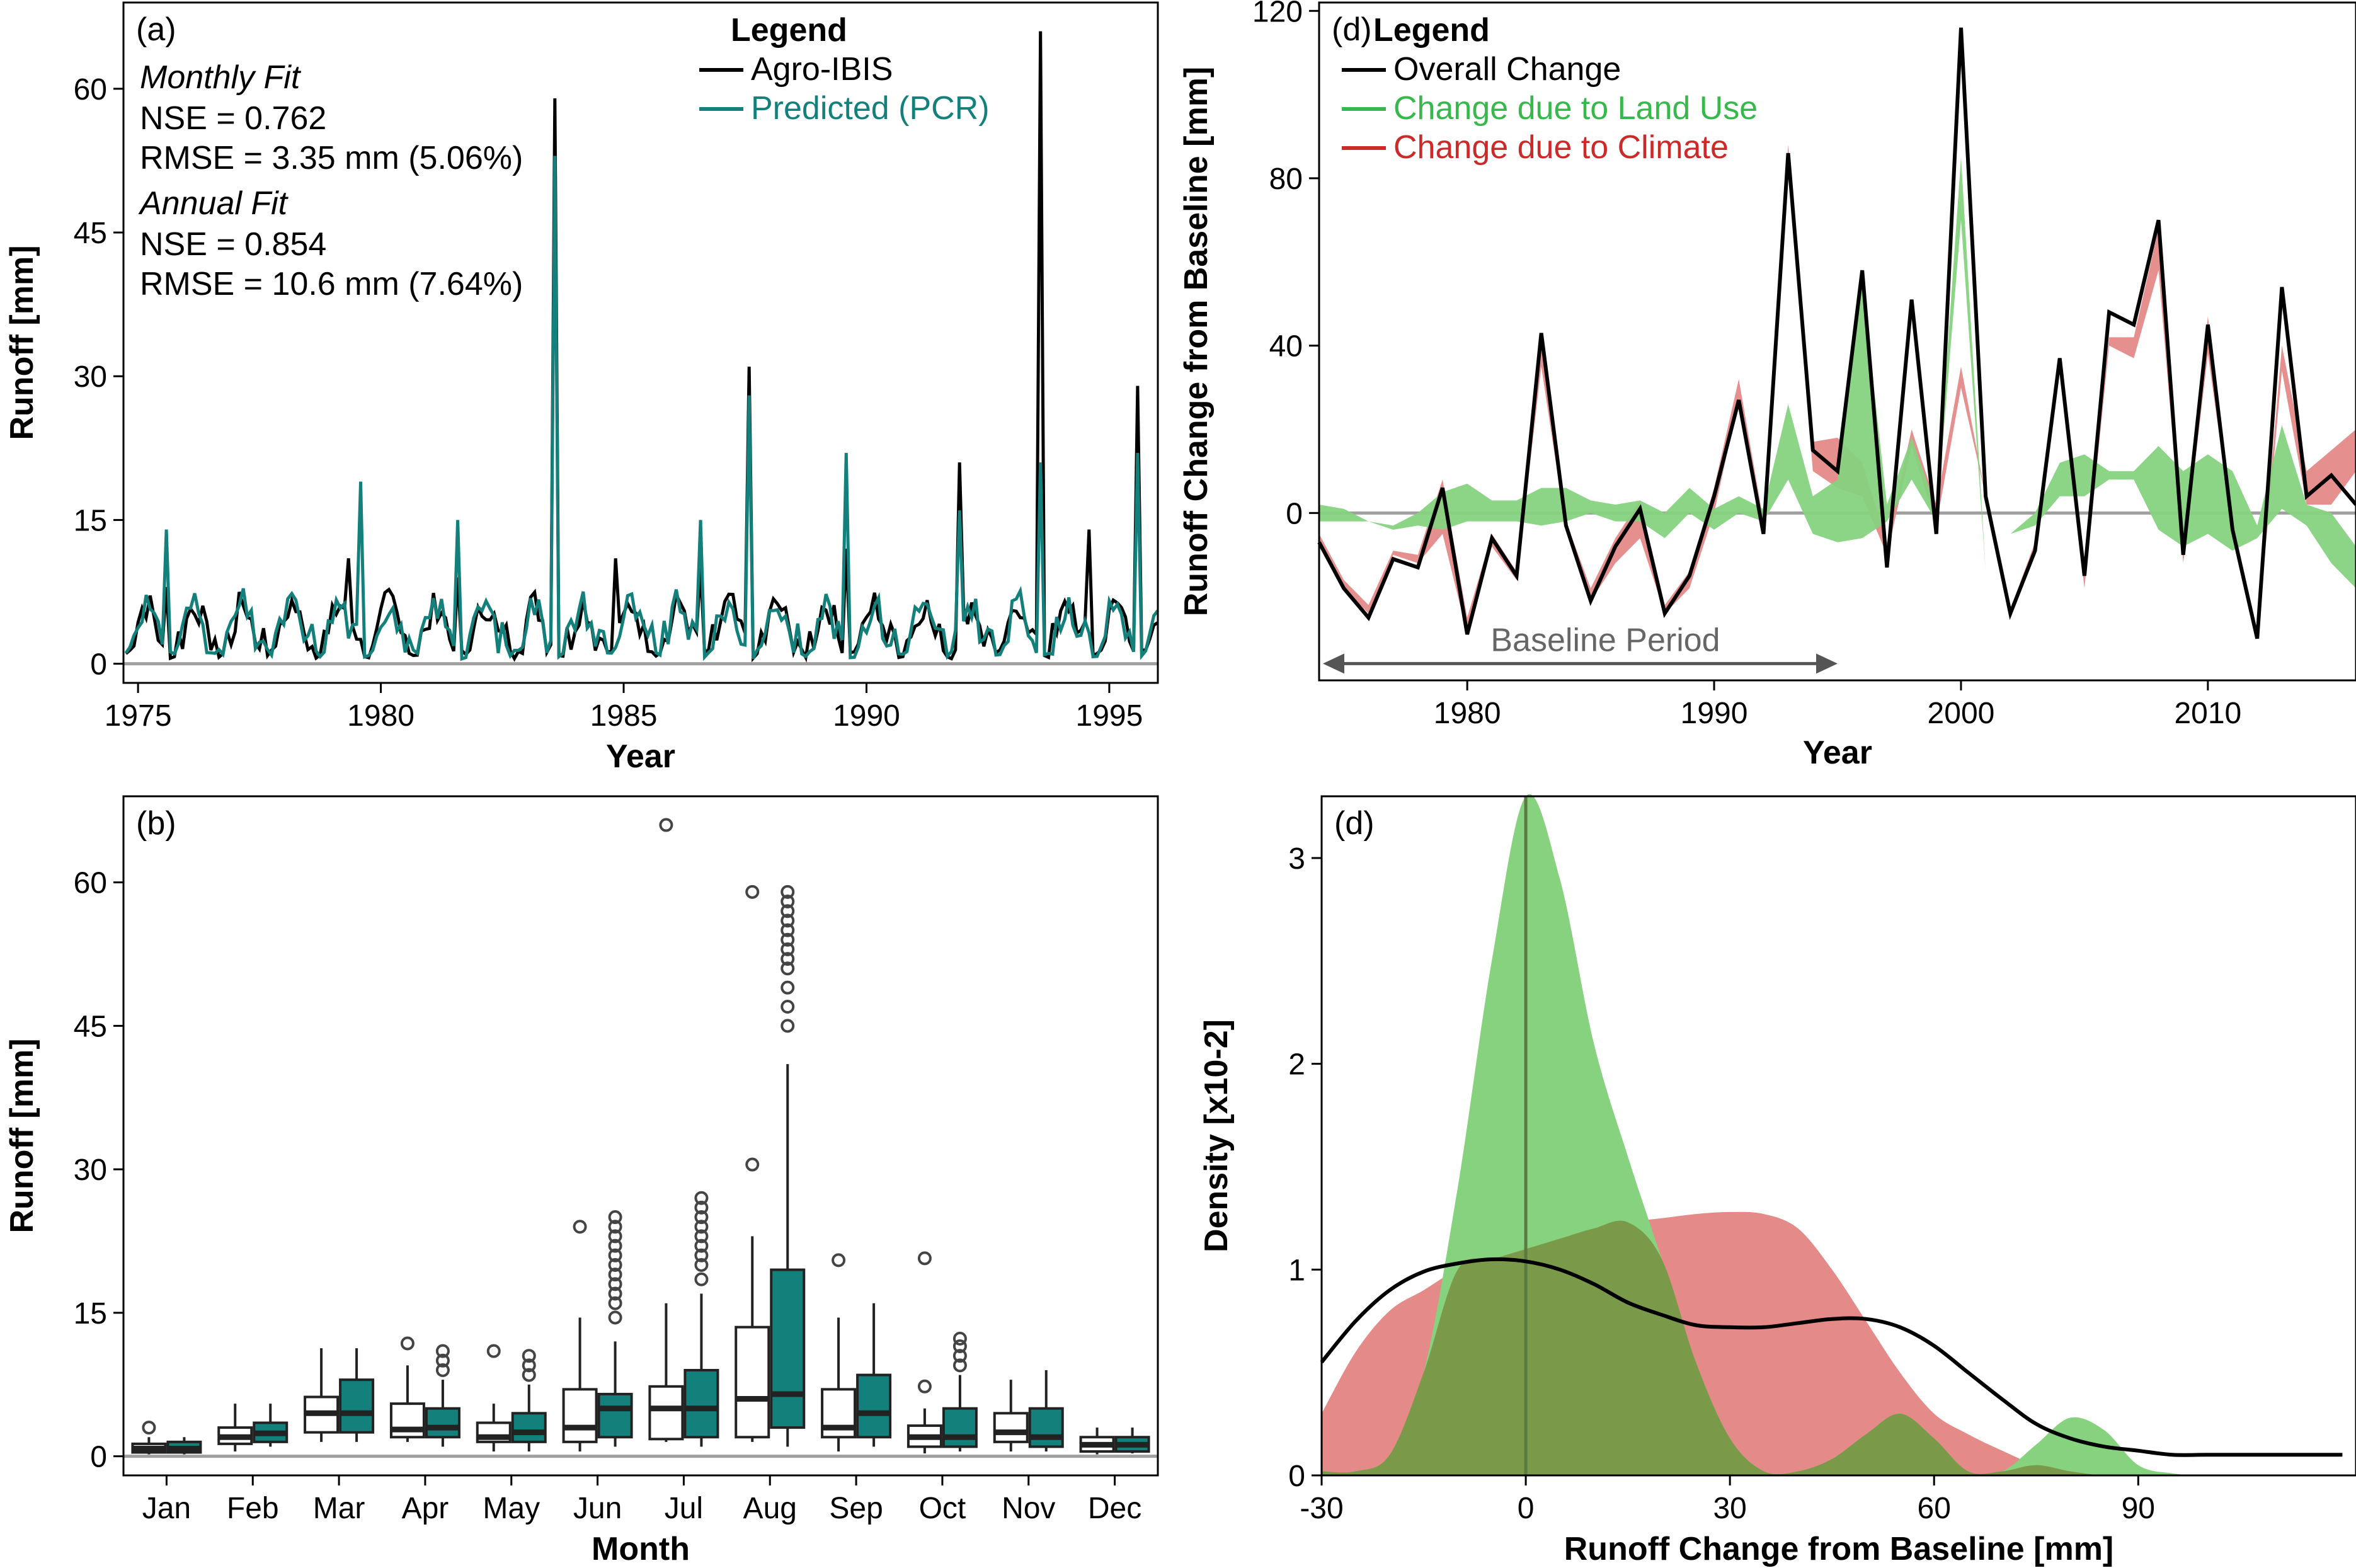 This screenshot has height=1568, width=2356. I want to click on x-tick-label: Mar, so click(339, 1508).